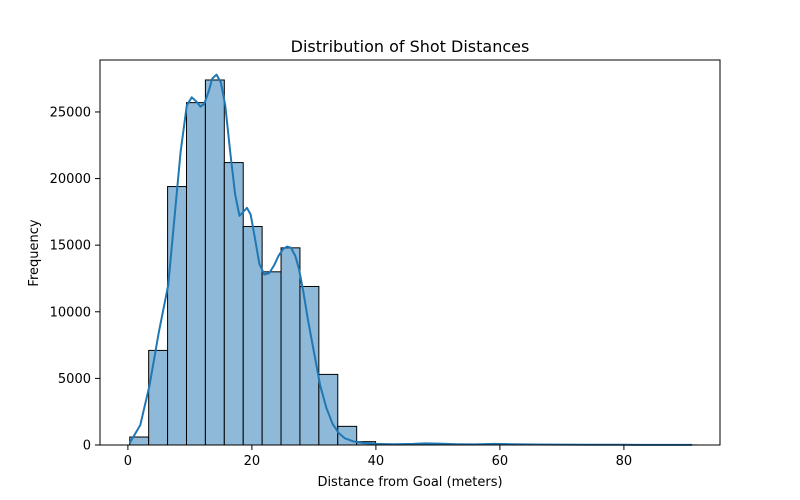 The image size is (800, 500). Describe the element at coordinates (70, 312) in the screenshot. I see `y-tick-label: 10000` at that location.